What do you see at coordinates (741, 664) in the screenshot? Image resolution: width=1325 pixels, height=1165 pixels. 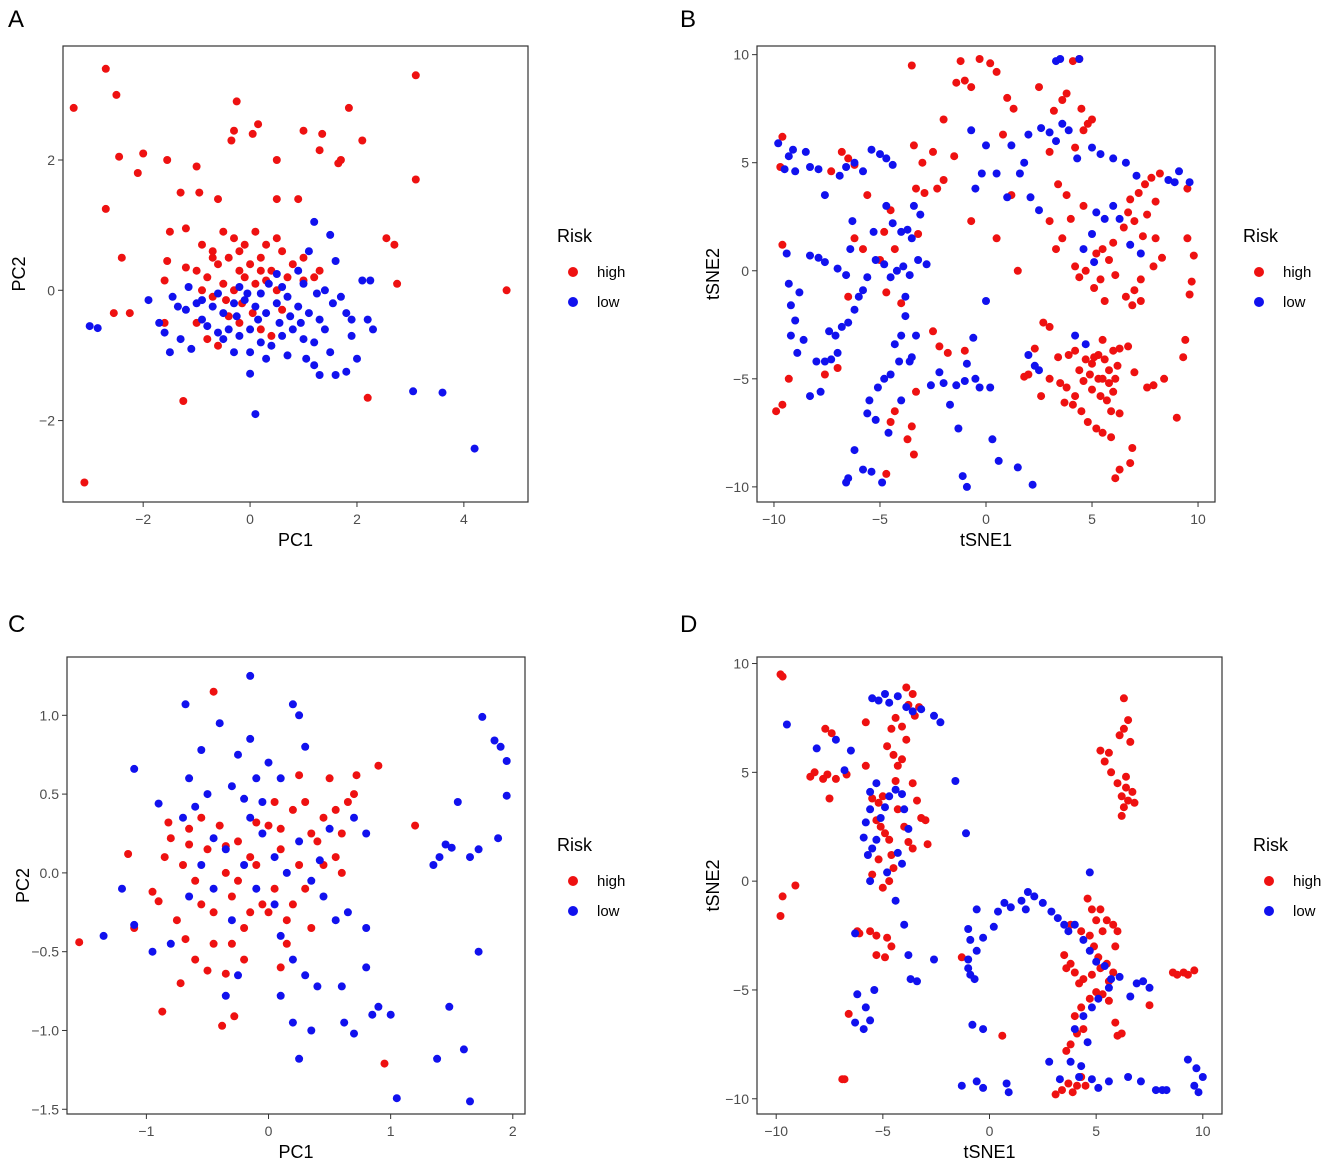 I see `y-tick-label: 10` at bounding box center [741, 664].